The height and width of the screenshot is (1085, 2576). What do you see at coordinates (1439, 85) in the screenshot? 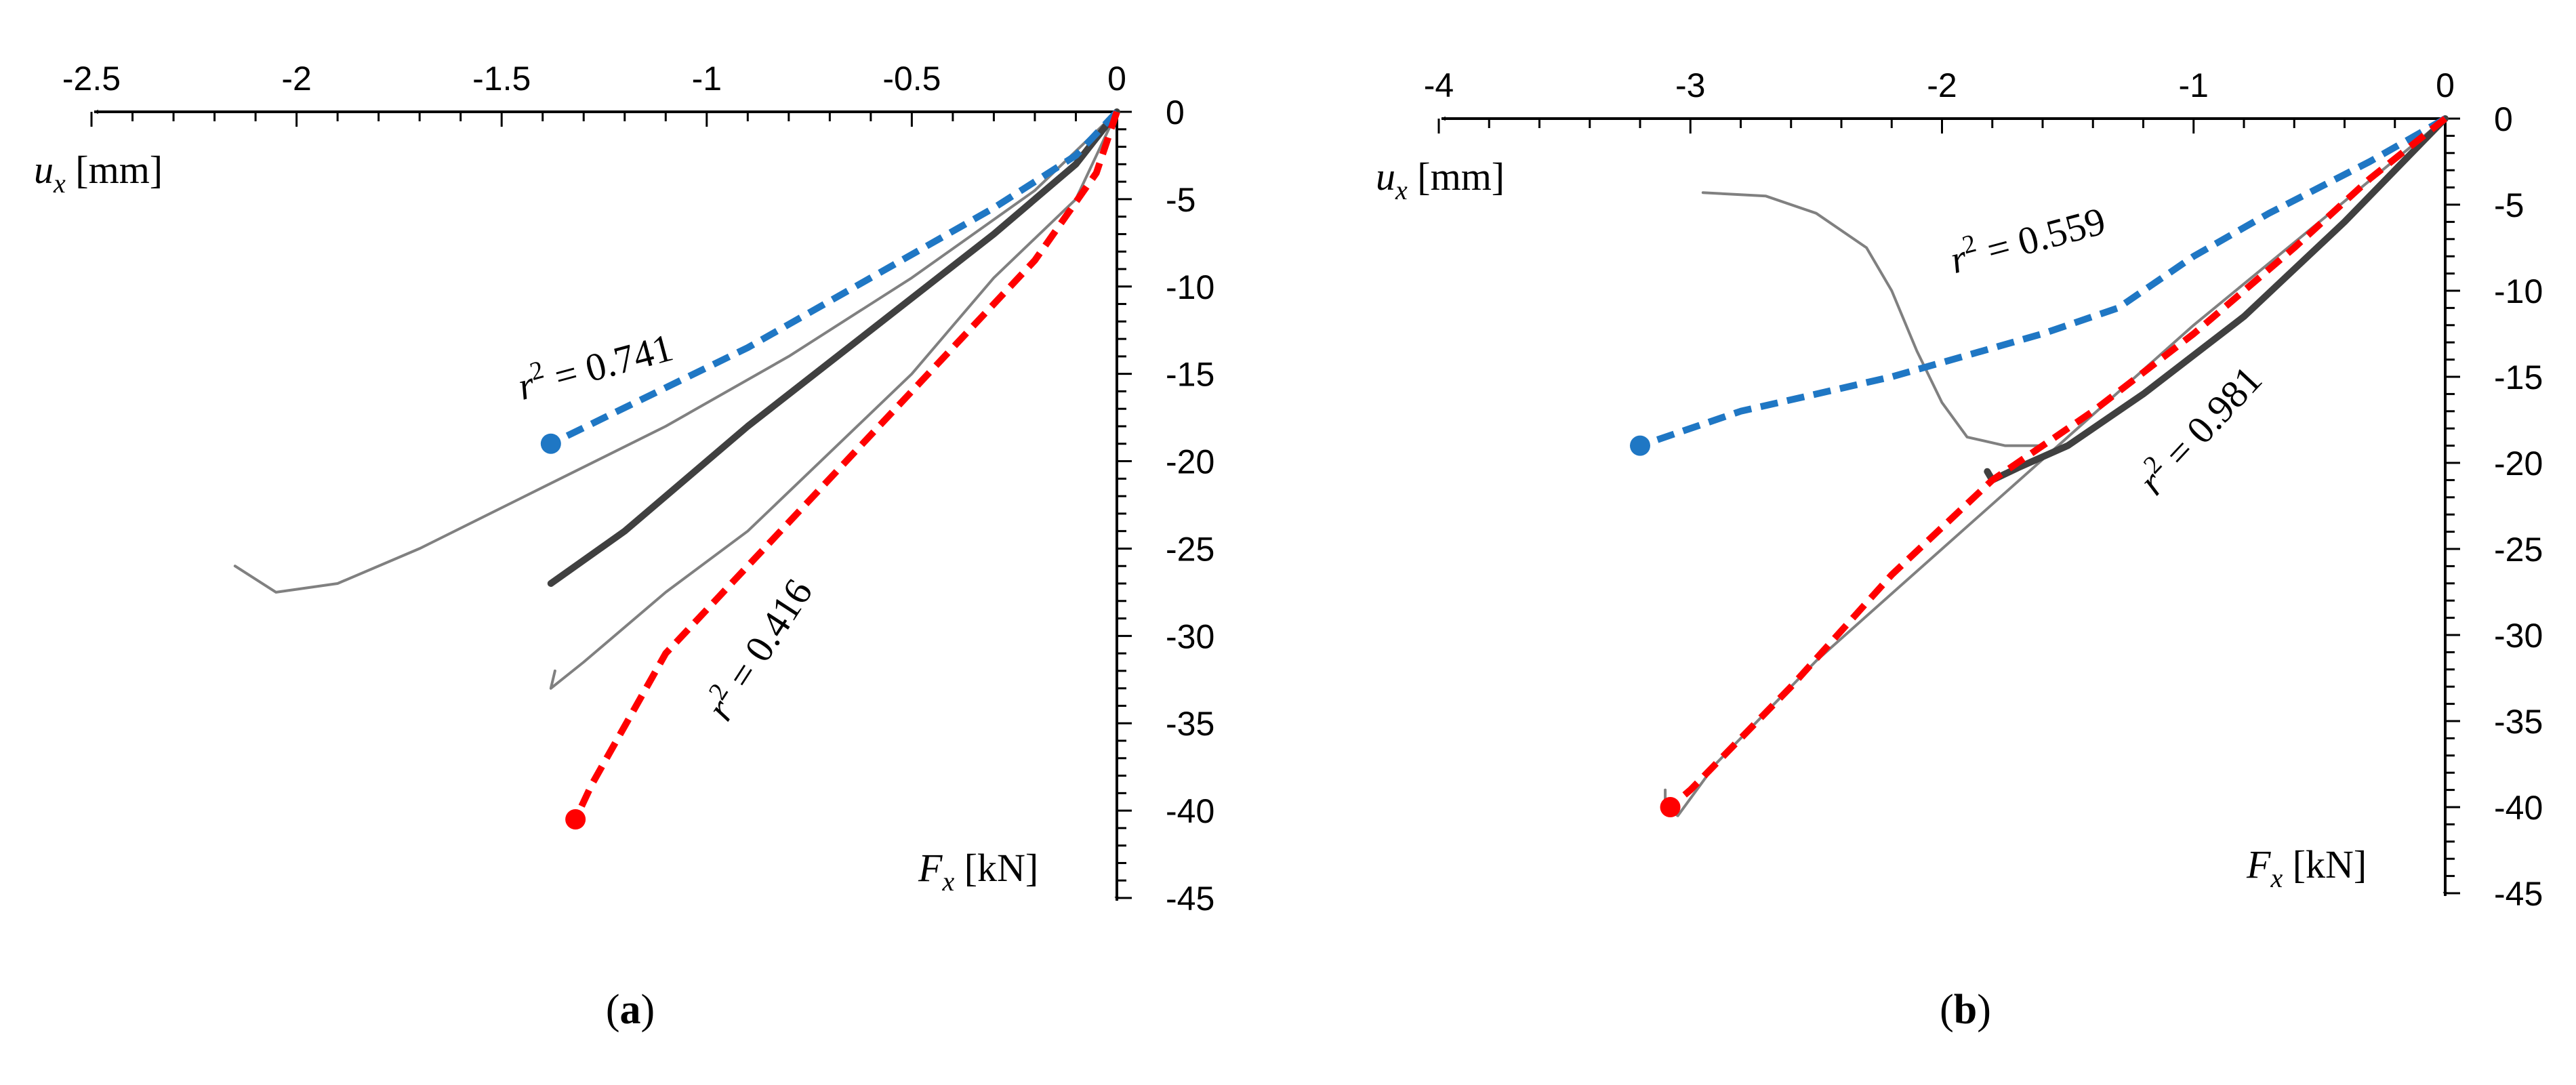
I see `x-tick-label: -4` at bounding box center [1439, 85].